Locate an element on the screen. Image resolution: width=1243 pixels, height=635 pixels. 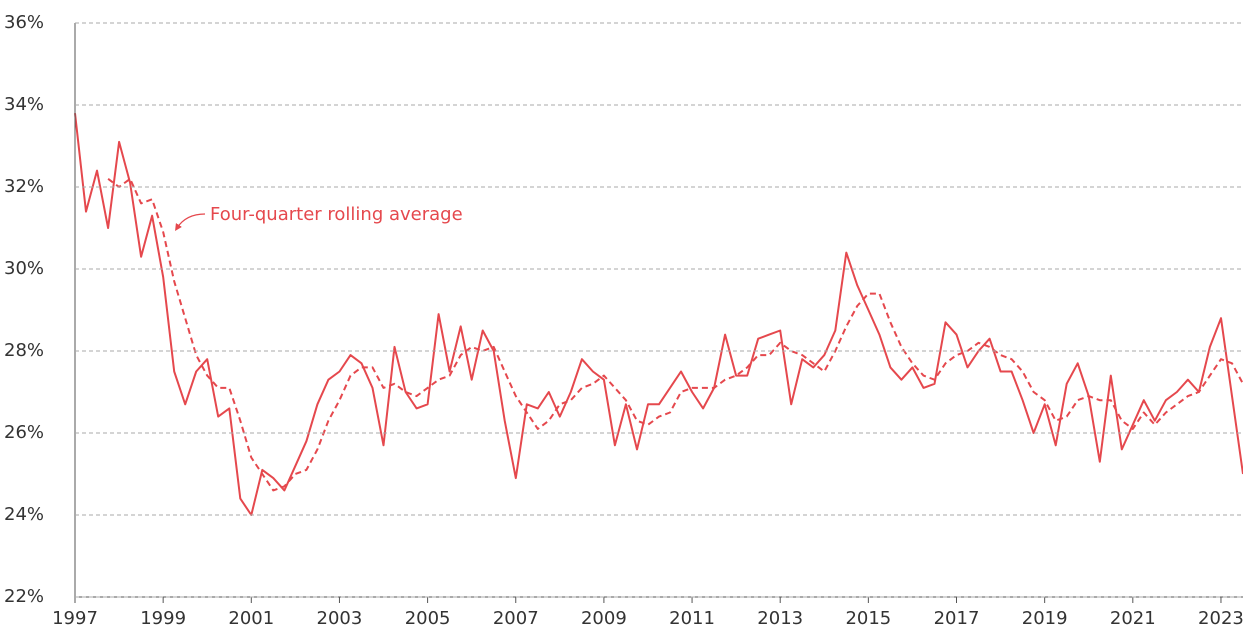
annotation: Four-quarter rolling average is located at coordinates (336, 214).